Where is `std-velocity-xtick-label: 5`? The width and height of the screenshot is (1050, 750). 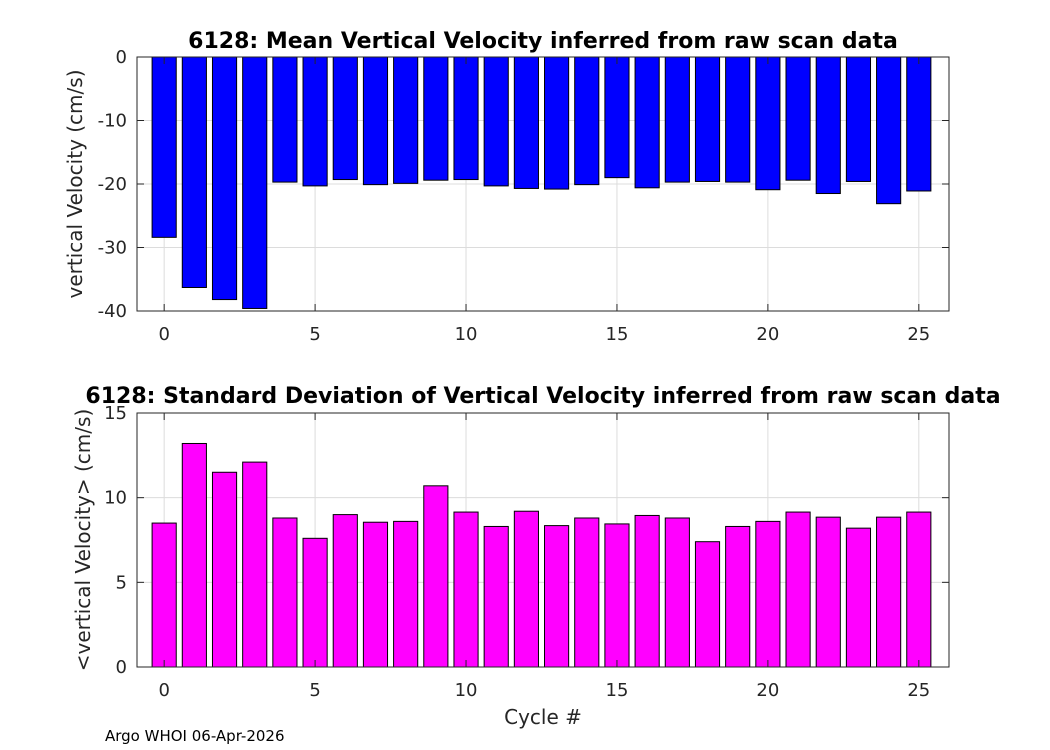 std-velocity-xtick-label: 5 is located at coordinates (314, 690).